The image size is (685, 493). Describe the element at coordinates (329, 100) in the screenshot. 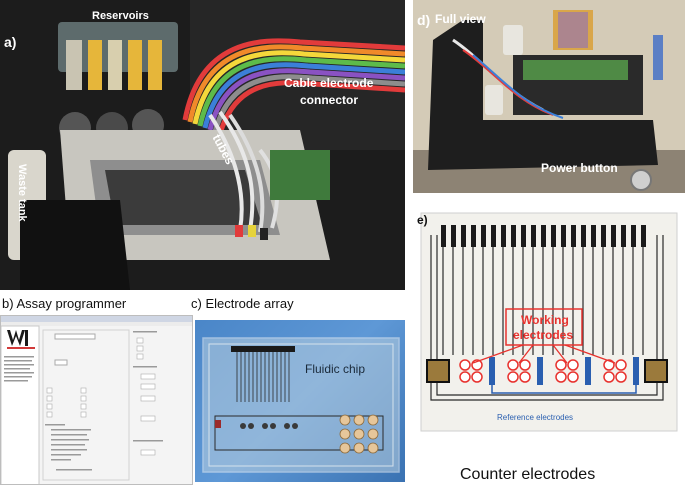

I see `cable-label-line2: connector` at that location.